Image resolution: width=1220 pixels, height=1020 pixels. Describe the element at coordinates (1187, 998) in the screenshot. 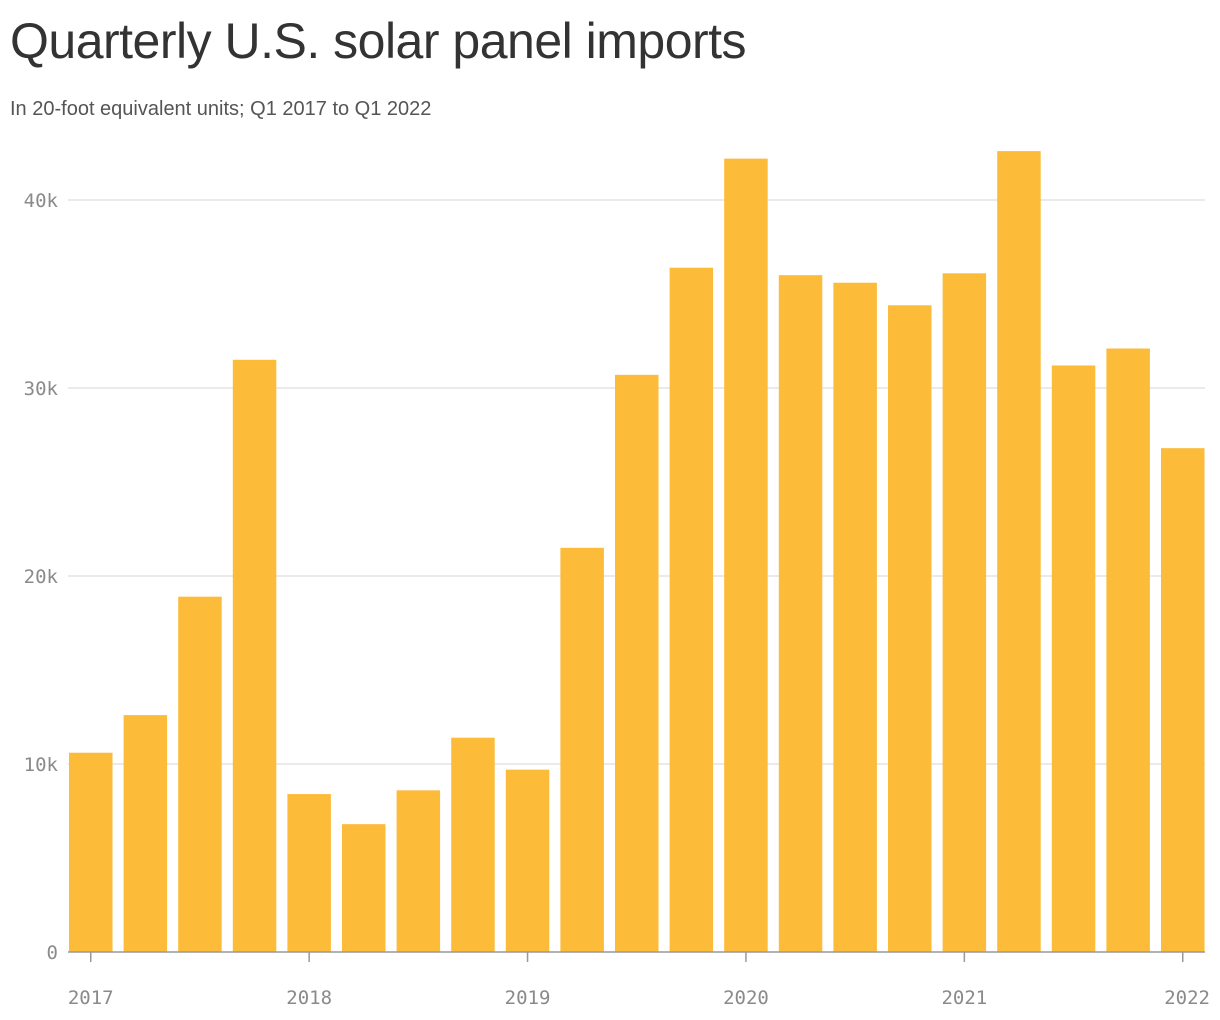

I see `x-tick-label: 2022` at that location.